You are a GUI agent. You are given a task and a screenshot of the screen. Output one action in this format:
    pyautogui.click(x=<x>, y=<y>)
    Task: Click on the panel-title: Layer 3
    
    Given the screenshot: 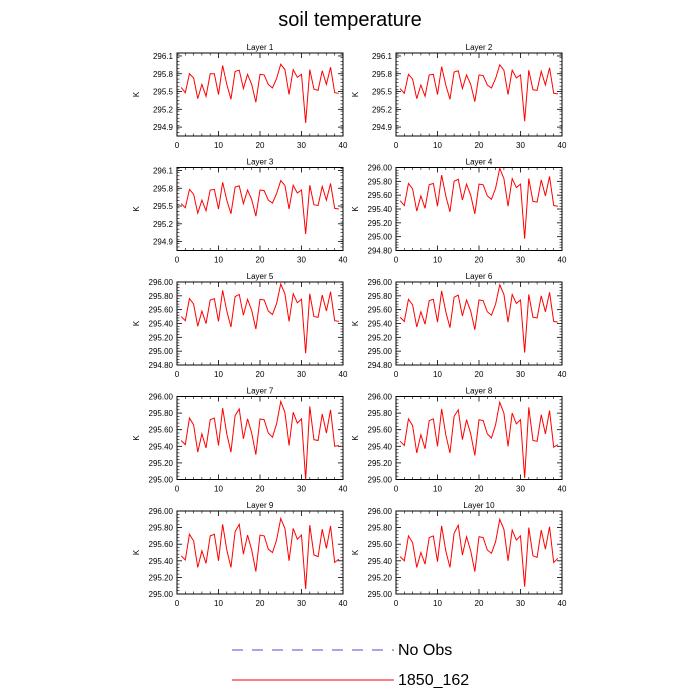 What is the action you would take?
    pyautogui.click(x=260, y=162)
    